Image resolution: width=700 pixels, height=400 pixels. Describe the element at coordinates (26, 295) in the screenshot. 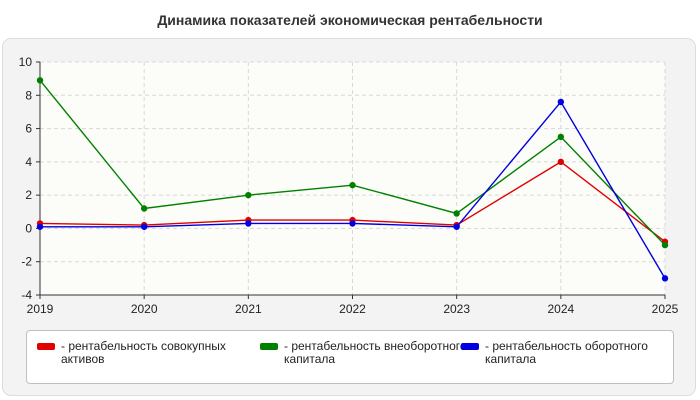

I see `y-tick-label: -4` at that location.